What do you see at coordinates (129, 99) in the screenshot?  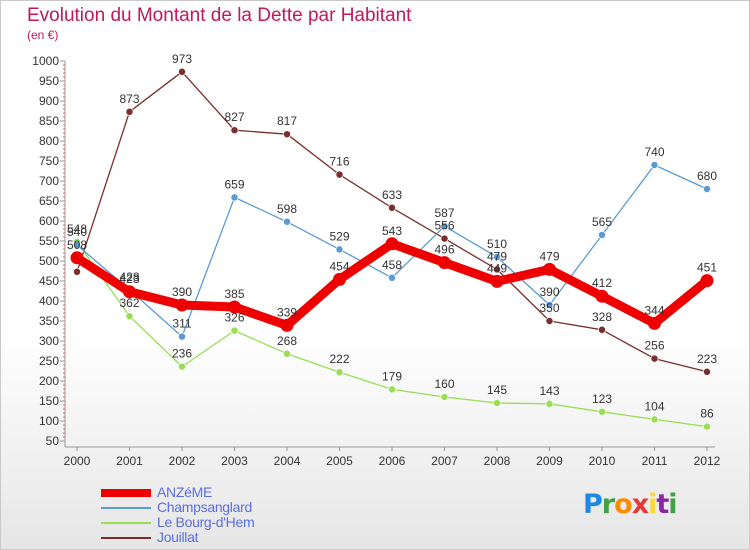 I see `data-label-jouillat: 873` at bounding box center [129, 99].